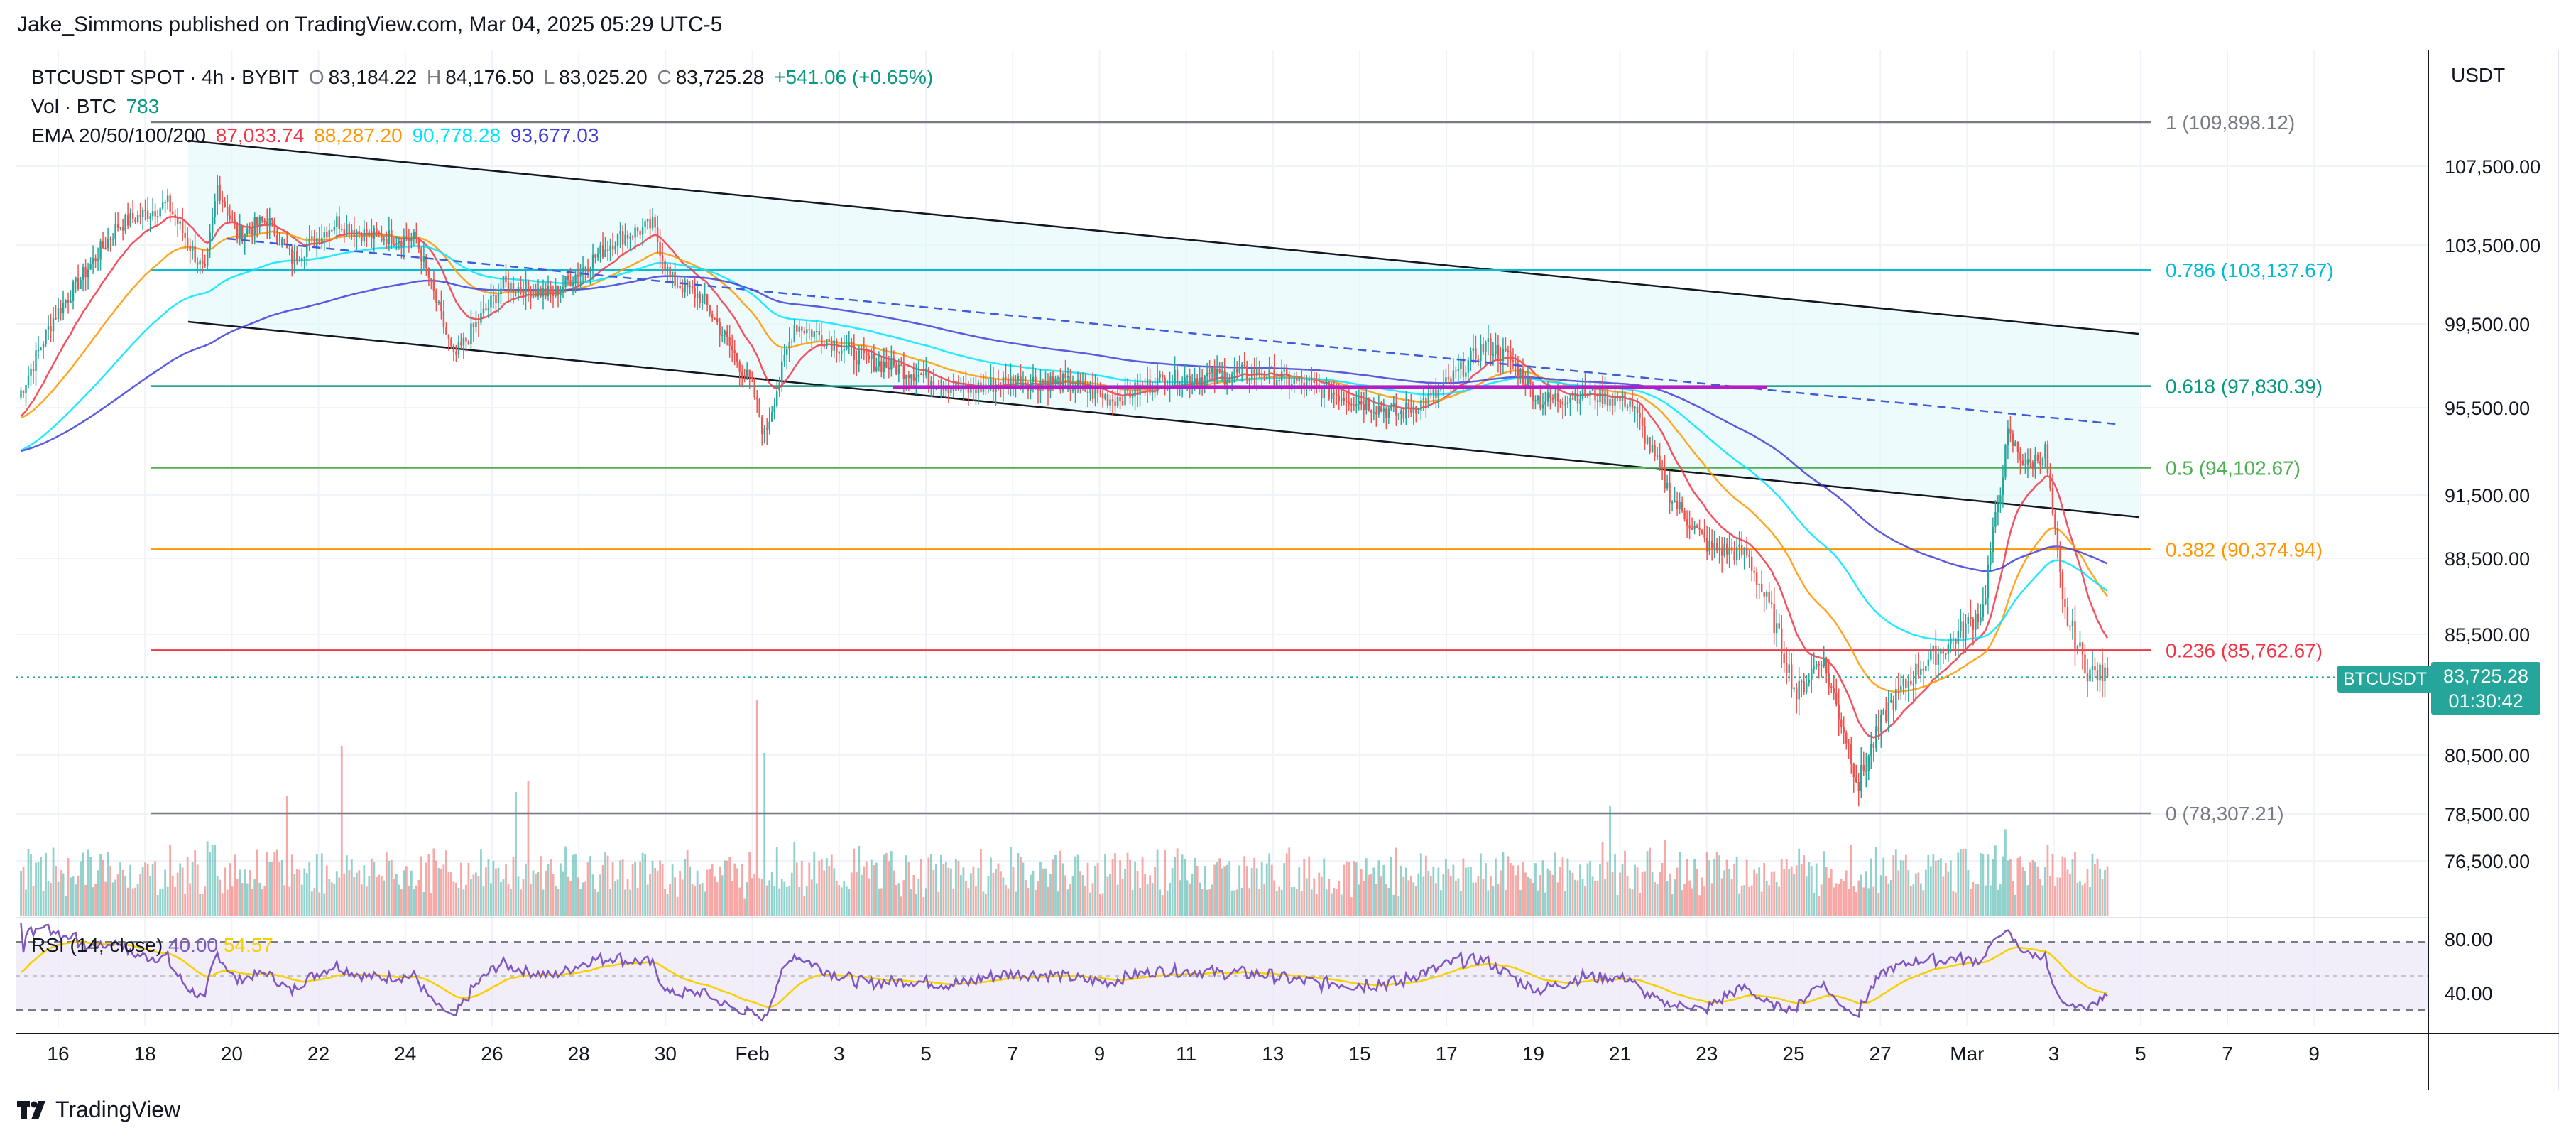  Describe the element at coordinates (193, 945) in the screenshot. I see `rsi-value: 40.00` at that location.